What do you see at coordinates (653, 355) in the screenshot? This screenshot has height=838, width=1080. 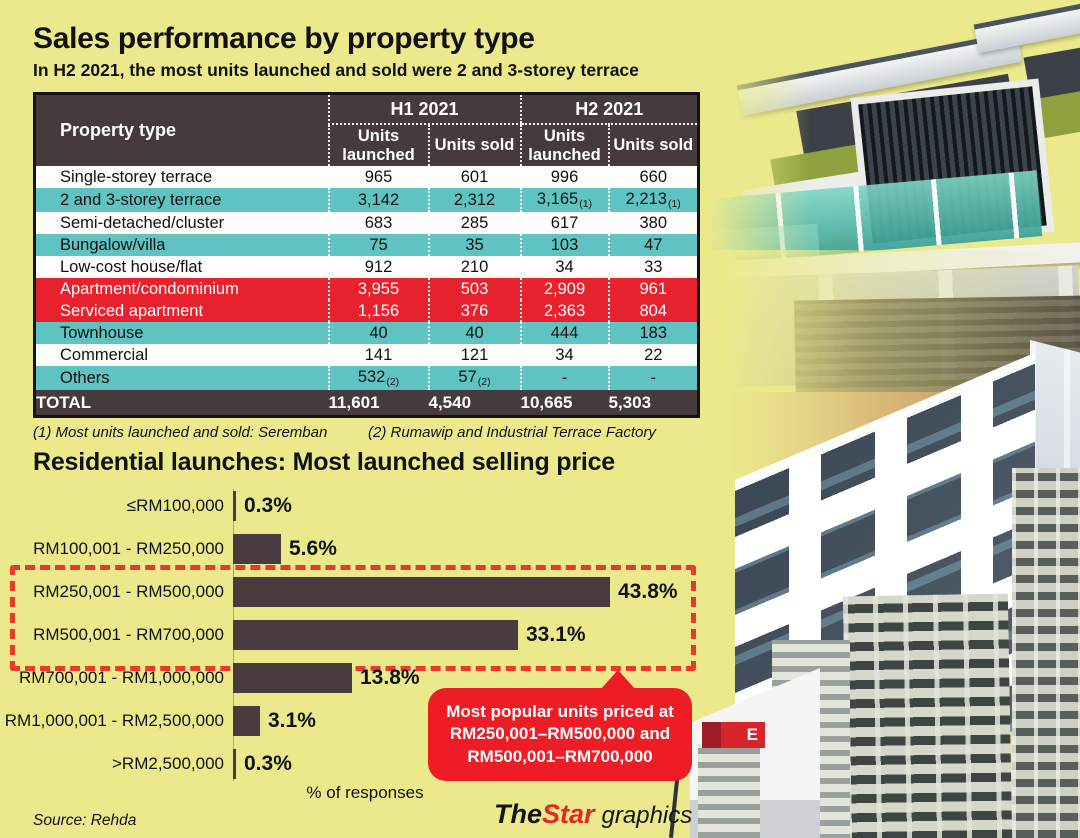 I see `row-value: 22` at bounding box center [653, 355].